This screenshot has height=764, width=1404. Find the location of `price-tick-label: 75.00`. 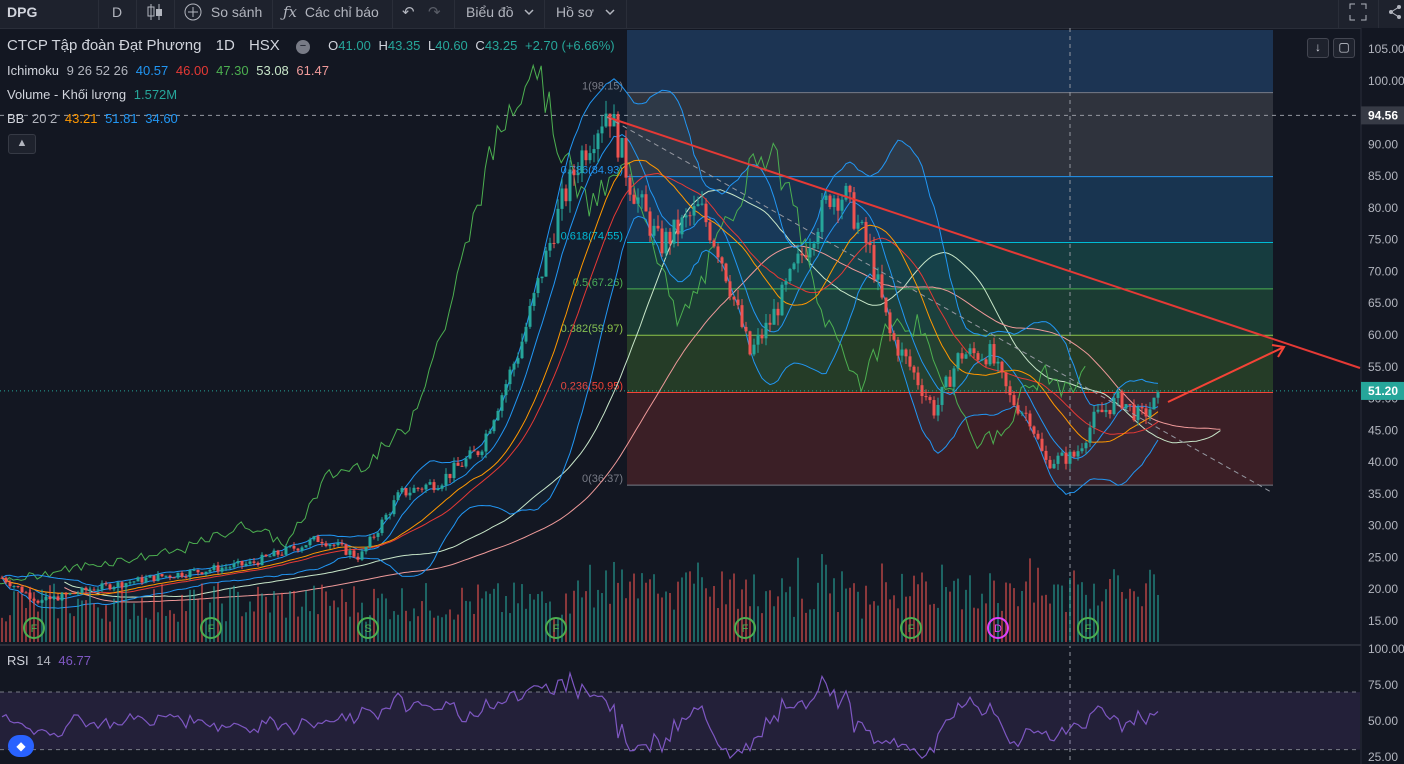

price-tick-label: 75.00 is located at coordinates (1383, 240).